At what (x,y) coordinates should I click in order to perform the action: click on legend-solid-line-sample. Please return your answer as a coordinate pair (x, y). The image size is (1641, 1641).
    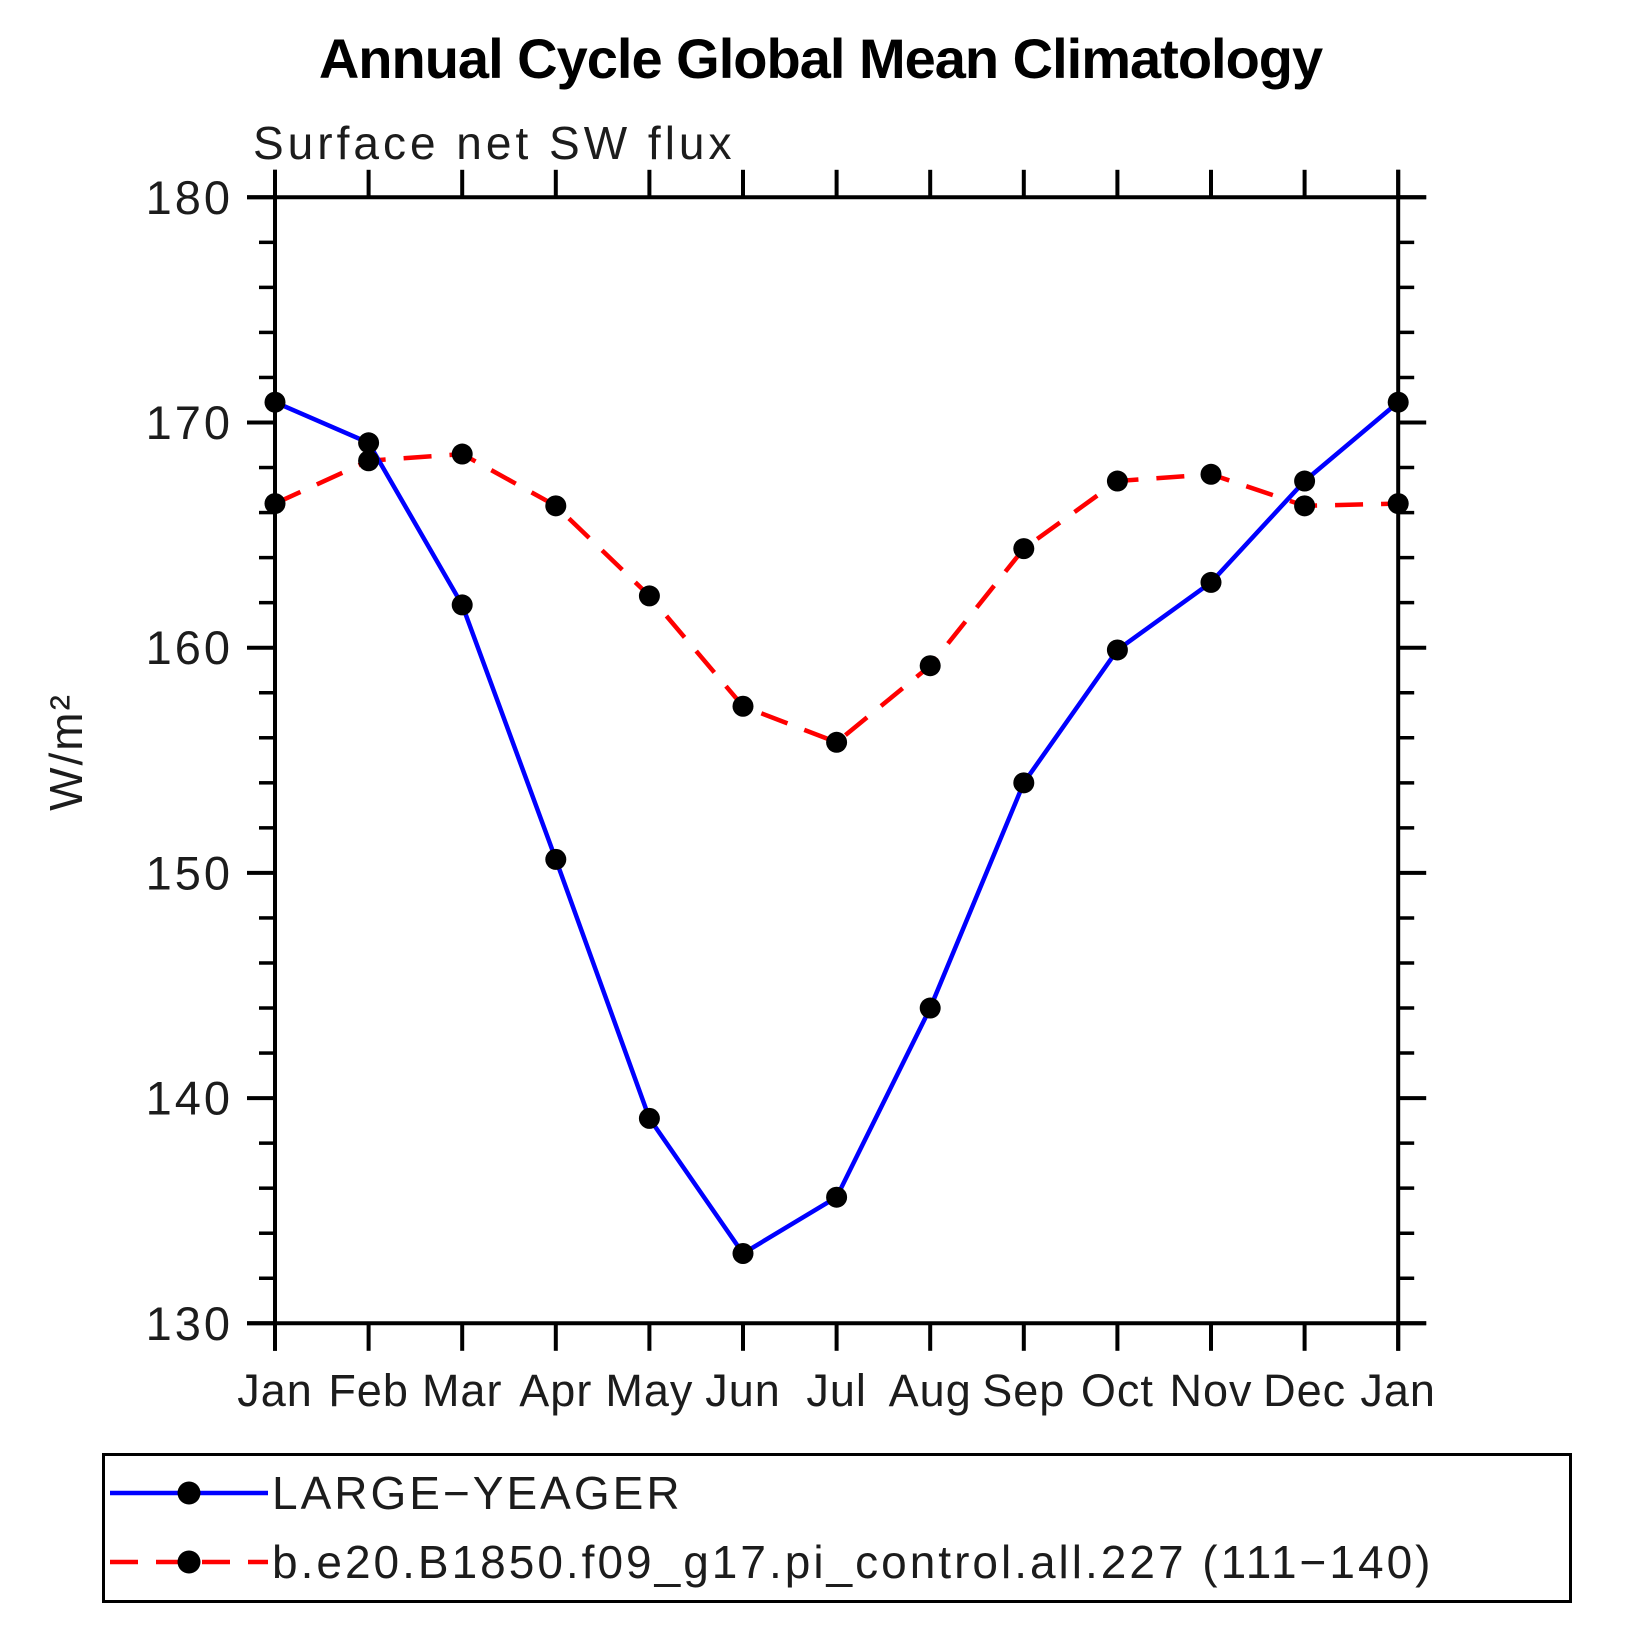
    Looking at the image, I should click on (189, 1493).